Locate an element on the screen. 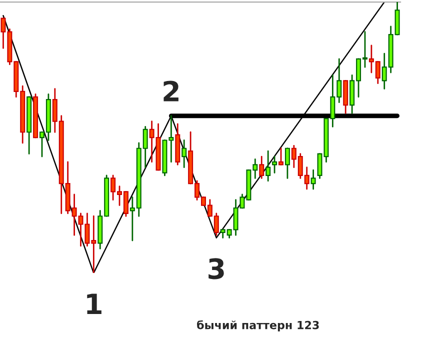 The height and width of the screenshot is (343, 445). text: бычий паттерн 123 is located at coordinates (258, 326).